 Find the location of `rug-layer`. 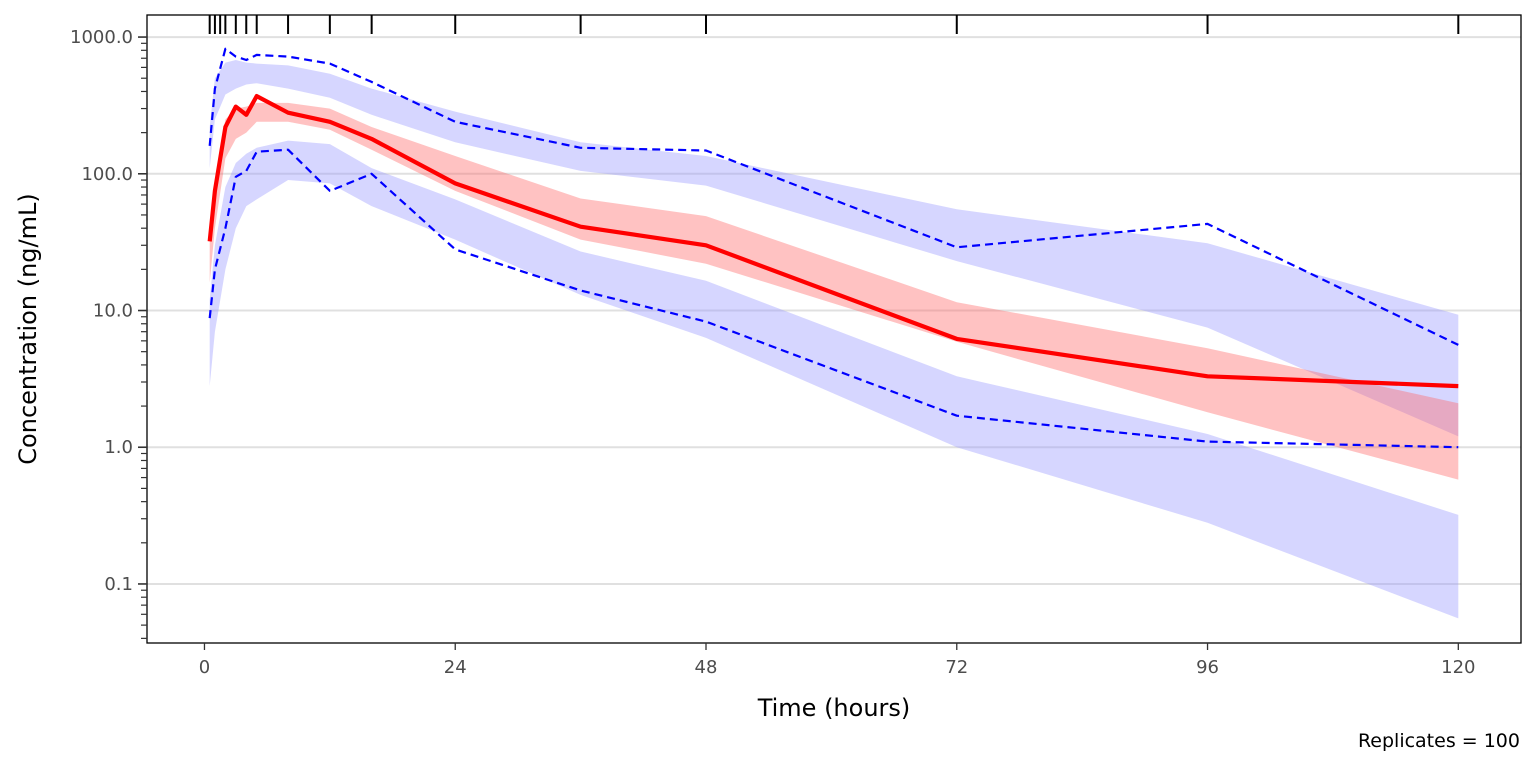

rug-layer is located at coordinates (834, 24).